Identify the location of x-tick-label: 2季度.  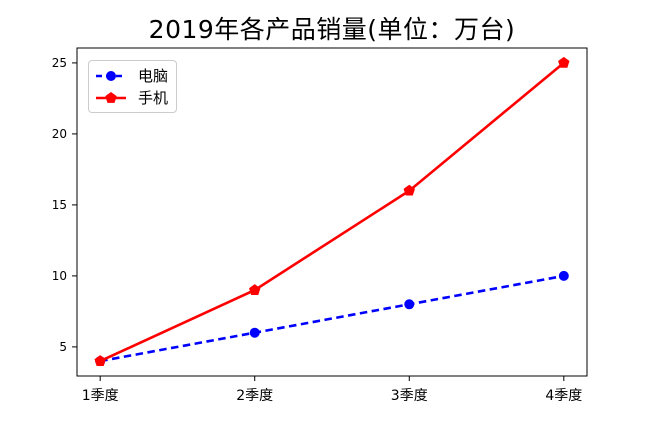
(254, 396).